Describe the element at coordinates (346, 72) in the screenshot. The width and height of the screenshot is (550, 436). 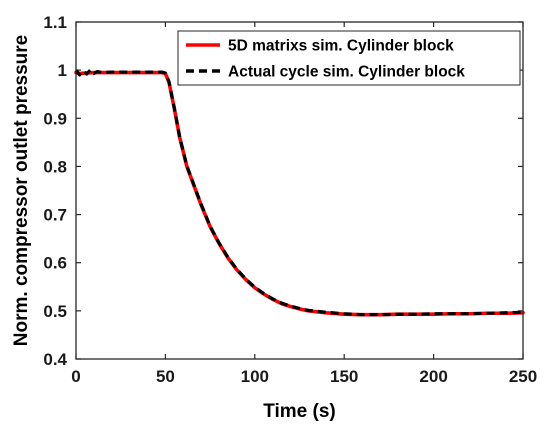
I see `legend-label-actual-cycle: Actual cycle sim. Cylinder block` at that location.